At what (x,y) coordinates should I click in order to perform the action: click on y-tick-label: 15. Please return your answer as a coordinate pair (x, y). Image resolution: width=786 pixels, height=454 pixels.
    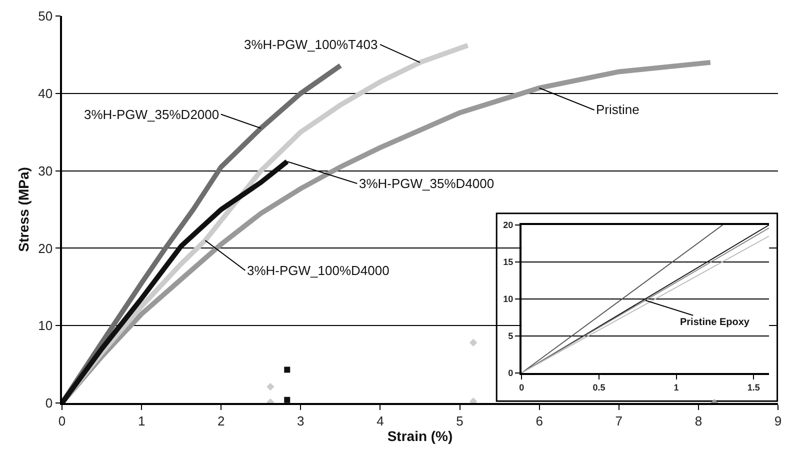
    Looking at the image, I should click on (508, 262).